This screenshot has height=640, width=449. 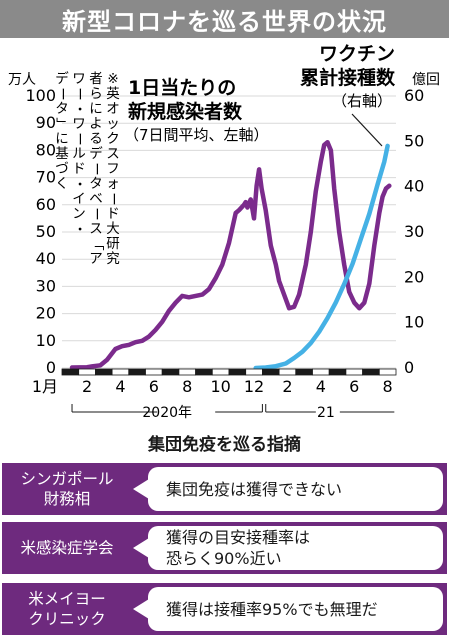 What do you see at coordinates (22, 80) in the screenshot?
I see `left-axis-unit: 万人` at bounding box center [22, 80].